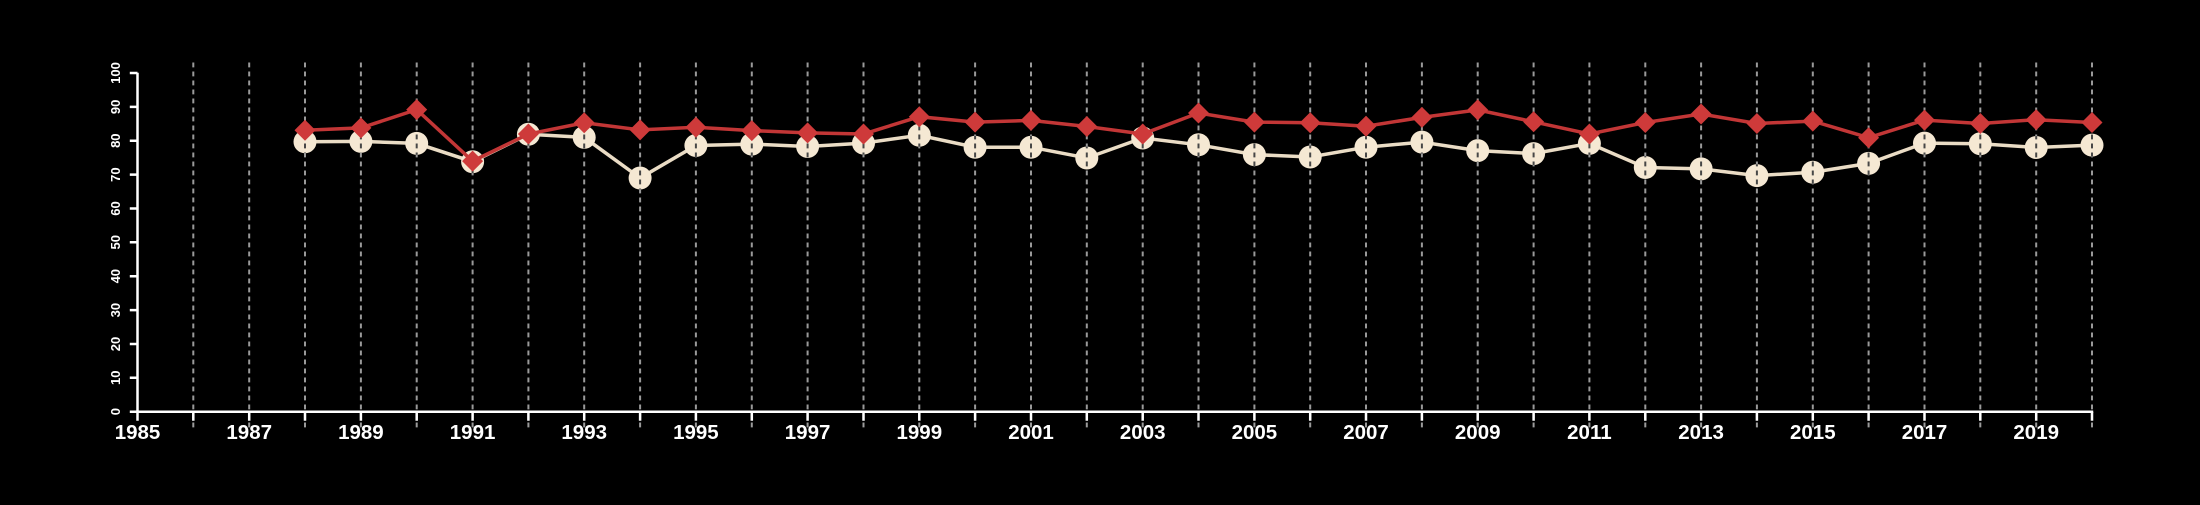  I want to click on svg-text: 2005, so click(1255, 432).